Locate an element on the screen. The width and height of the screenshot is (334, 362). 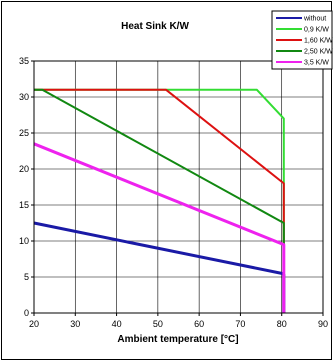
legend-label: 2,50 K/W is located at coordinates (318, 52).